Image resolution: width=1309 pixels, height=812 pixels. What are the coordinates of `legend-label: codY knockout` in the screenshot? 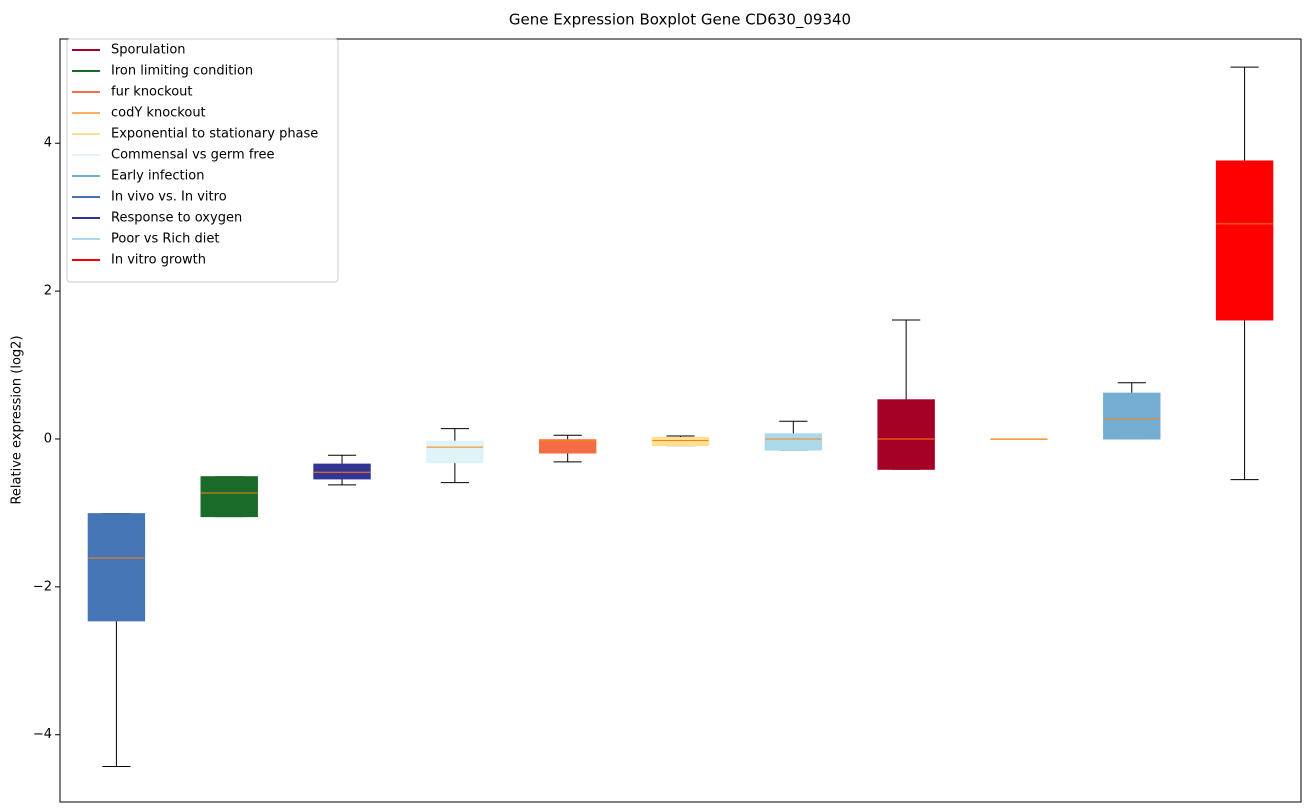 It's located at (158, 113).